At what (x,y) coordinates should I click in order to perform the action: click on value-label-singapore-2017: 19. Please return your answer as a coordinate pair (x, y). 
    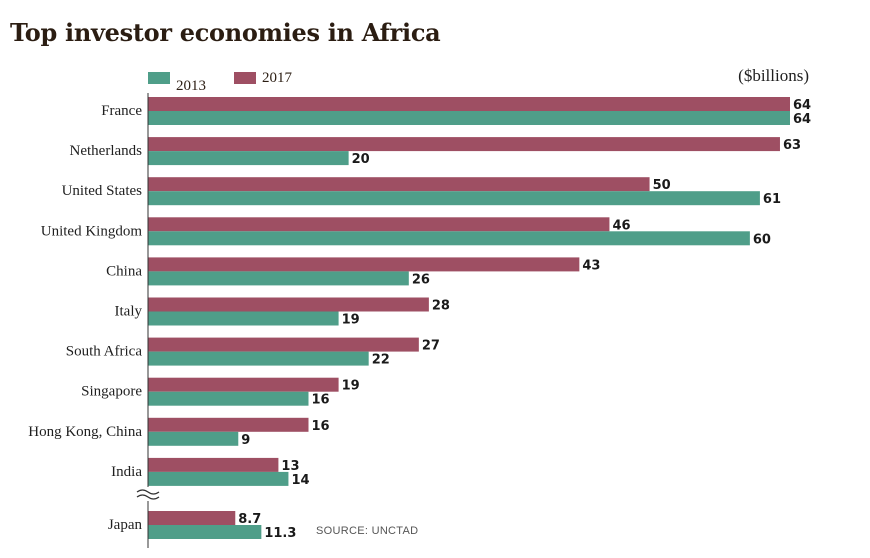
    Looking at the image, I should click on (351, 386).